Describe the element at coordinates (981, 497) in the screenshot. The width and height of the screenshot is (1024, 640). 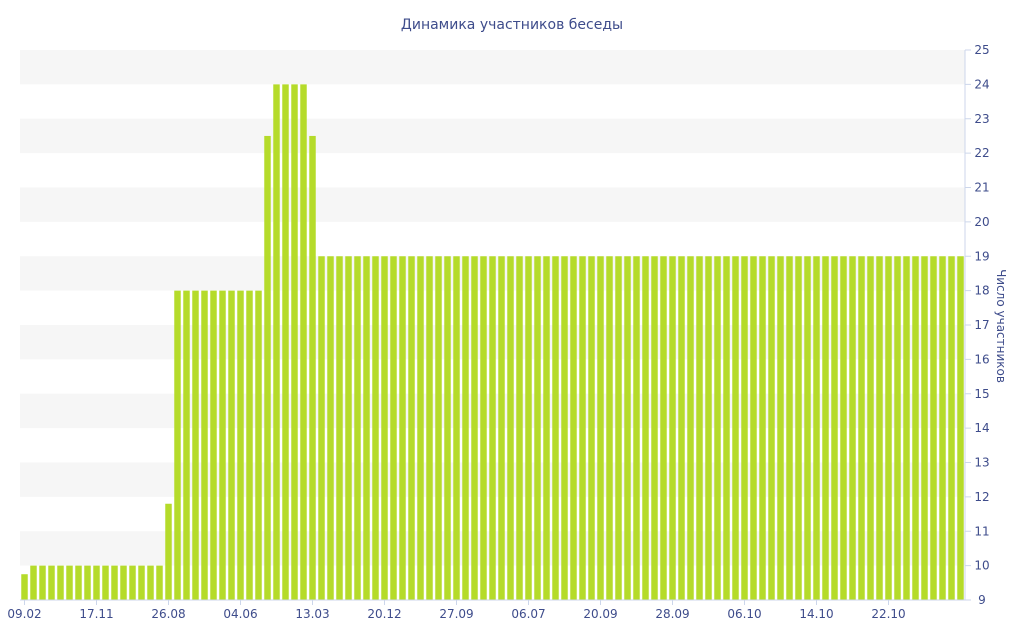
I see `y-tick-label: 12` at that location.